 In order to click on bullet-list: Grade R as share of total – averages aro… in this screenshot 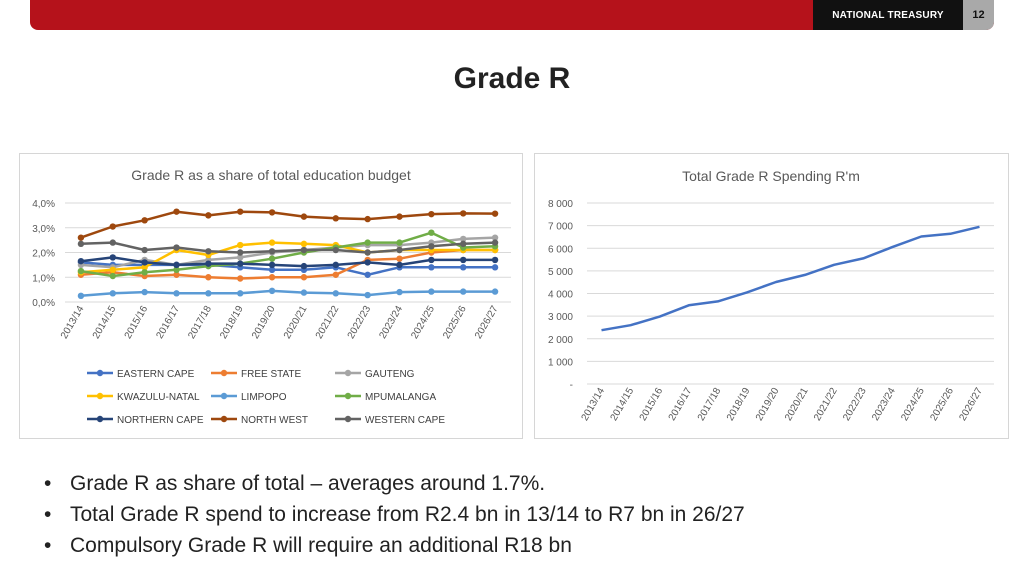, I will do `click(394, 514)`.